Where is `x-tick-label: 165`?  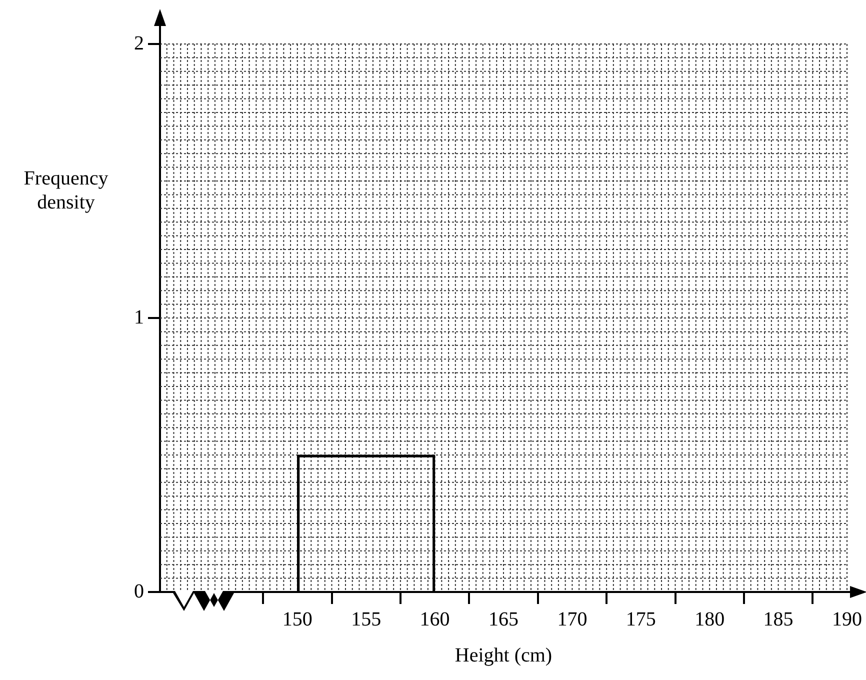 x-tick-label: 165 is located at coordinates (503, 619).